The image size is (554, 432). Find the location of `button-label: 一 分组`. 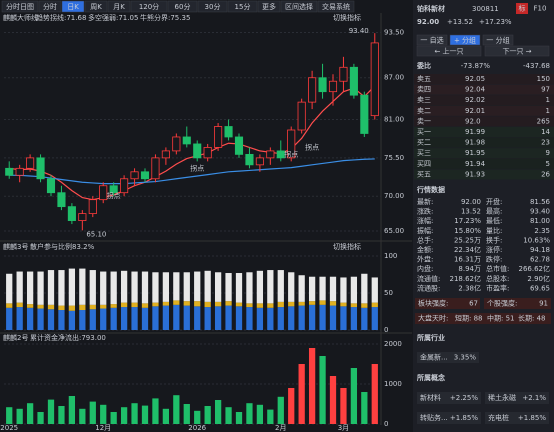

button-label: 一 分组 is located at coordinates (497, 39).